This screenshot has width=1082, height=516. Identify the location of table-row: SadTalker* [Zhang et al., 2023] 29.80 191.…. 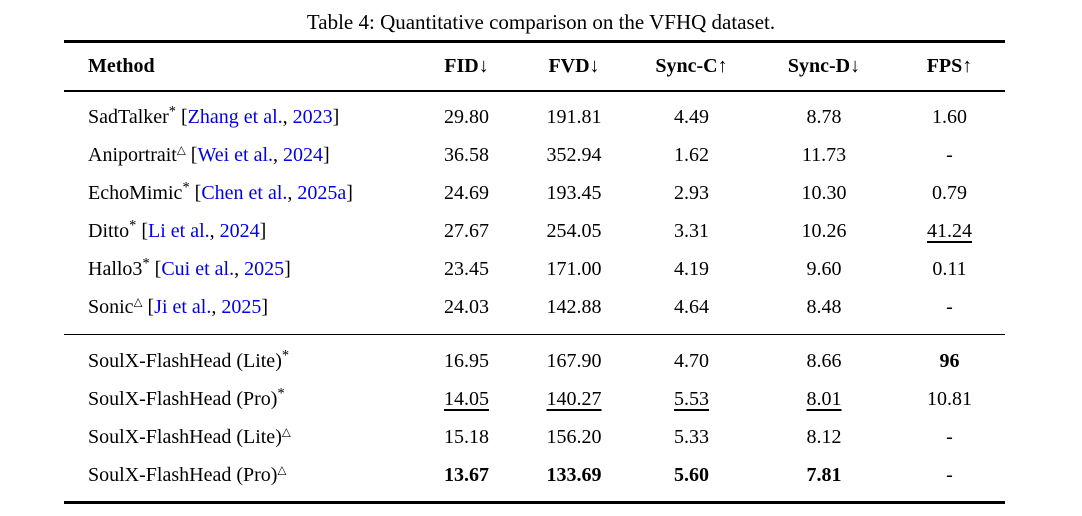
(534, 118).